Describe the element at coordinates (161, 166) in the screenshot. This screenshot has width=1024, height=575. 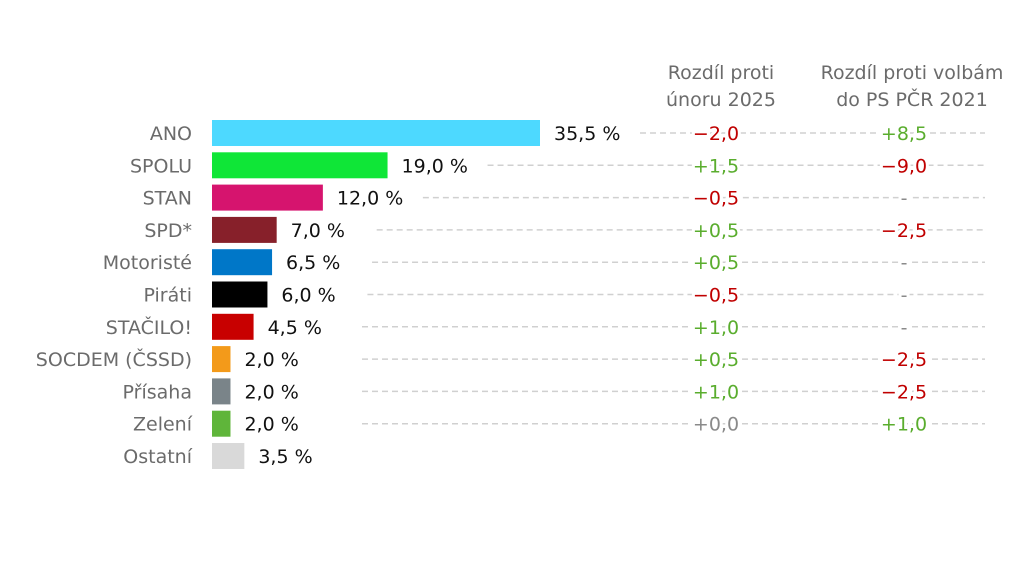
I see `category-label: SPOLU` at that location.